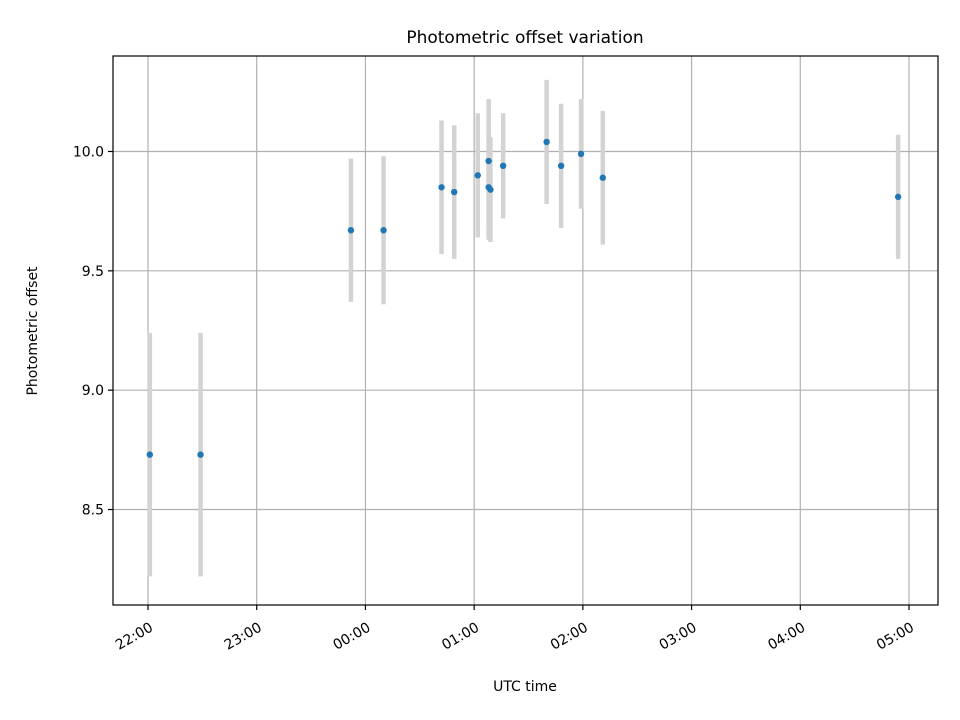  Describe the element at coordinates (88, 152) in the screenshot. I see `y-tick-label: 10.0` at that location.